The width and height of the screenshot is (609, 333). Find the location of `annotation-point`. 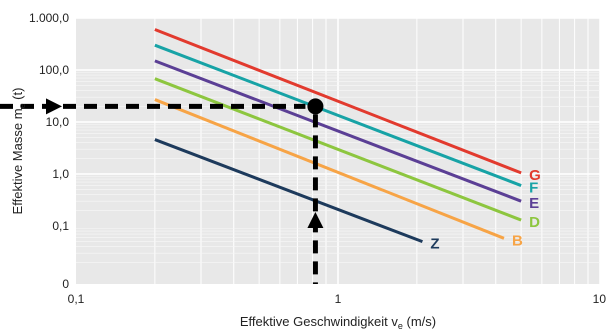

annotation-point is located at coordinates (315, 106).